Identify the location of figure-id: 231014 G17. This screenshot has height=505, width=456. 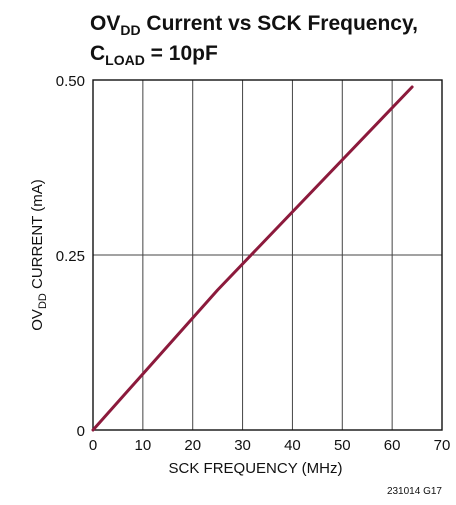
(414, 491).